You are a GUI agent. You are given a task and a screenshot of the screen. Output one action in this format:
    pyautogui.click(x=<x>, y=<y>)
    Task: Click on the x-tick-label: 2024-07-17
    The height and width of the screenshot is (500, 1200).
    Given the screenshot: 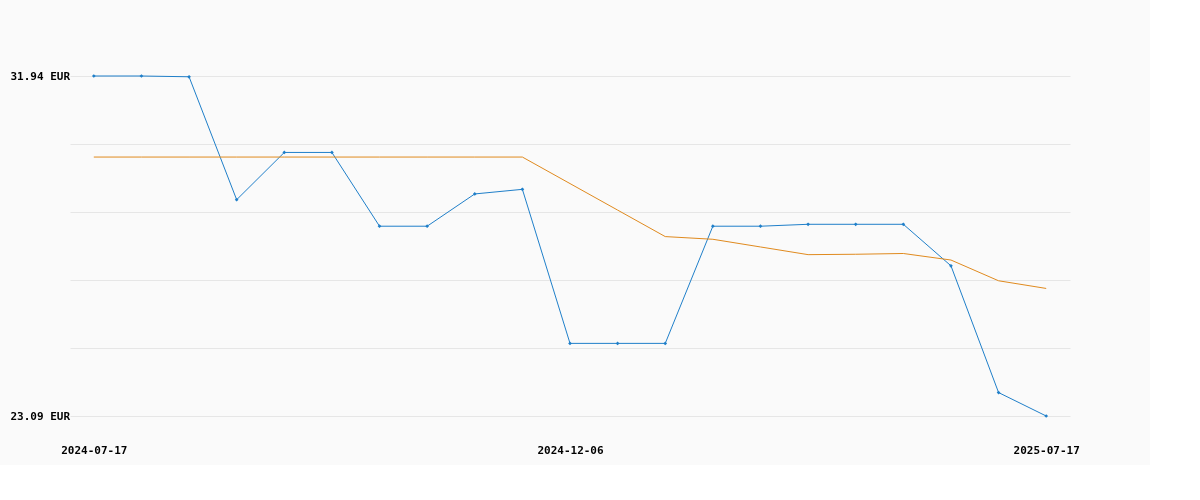 What is the action you would take?
    pyautogui.click(x=94, y=450)
    